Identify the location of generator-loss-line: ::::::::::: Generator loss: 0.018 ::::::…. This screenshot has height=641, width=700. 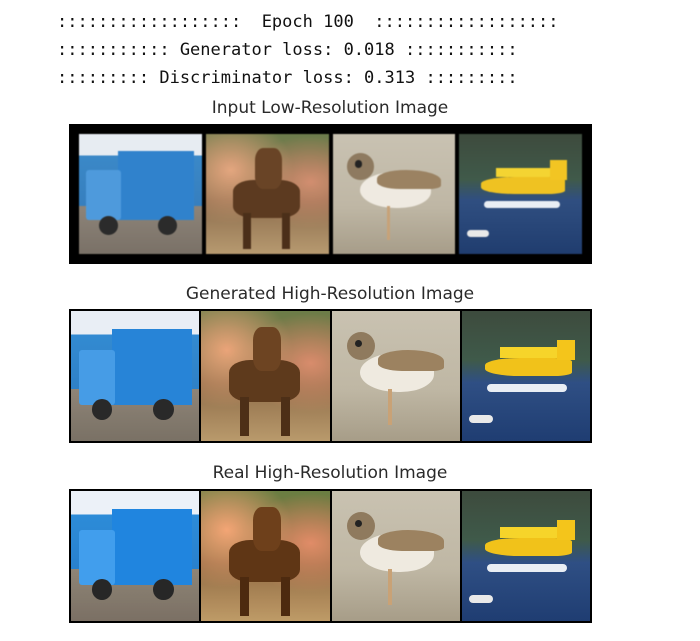
(287, 50).